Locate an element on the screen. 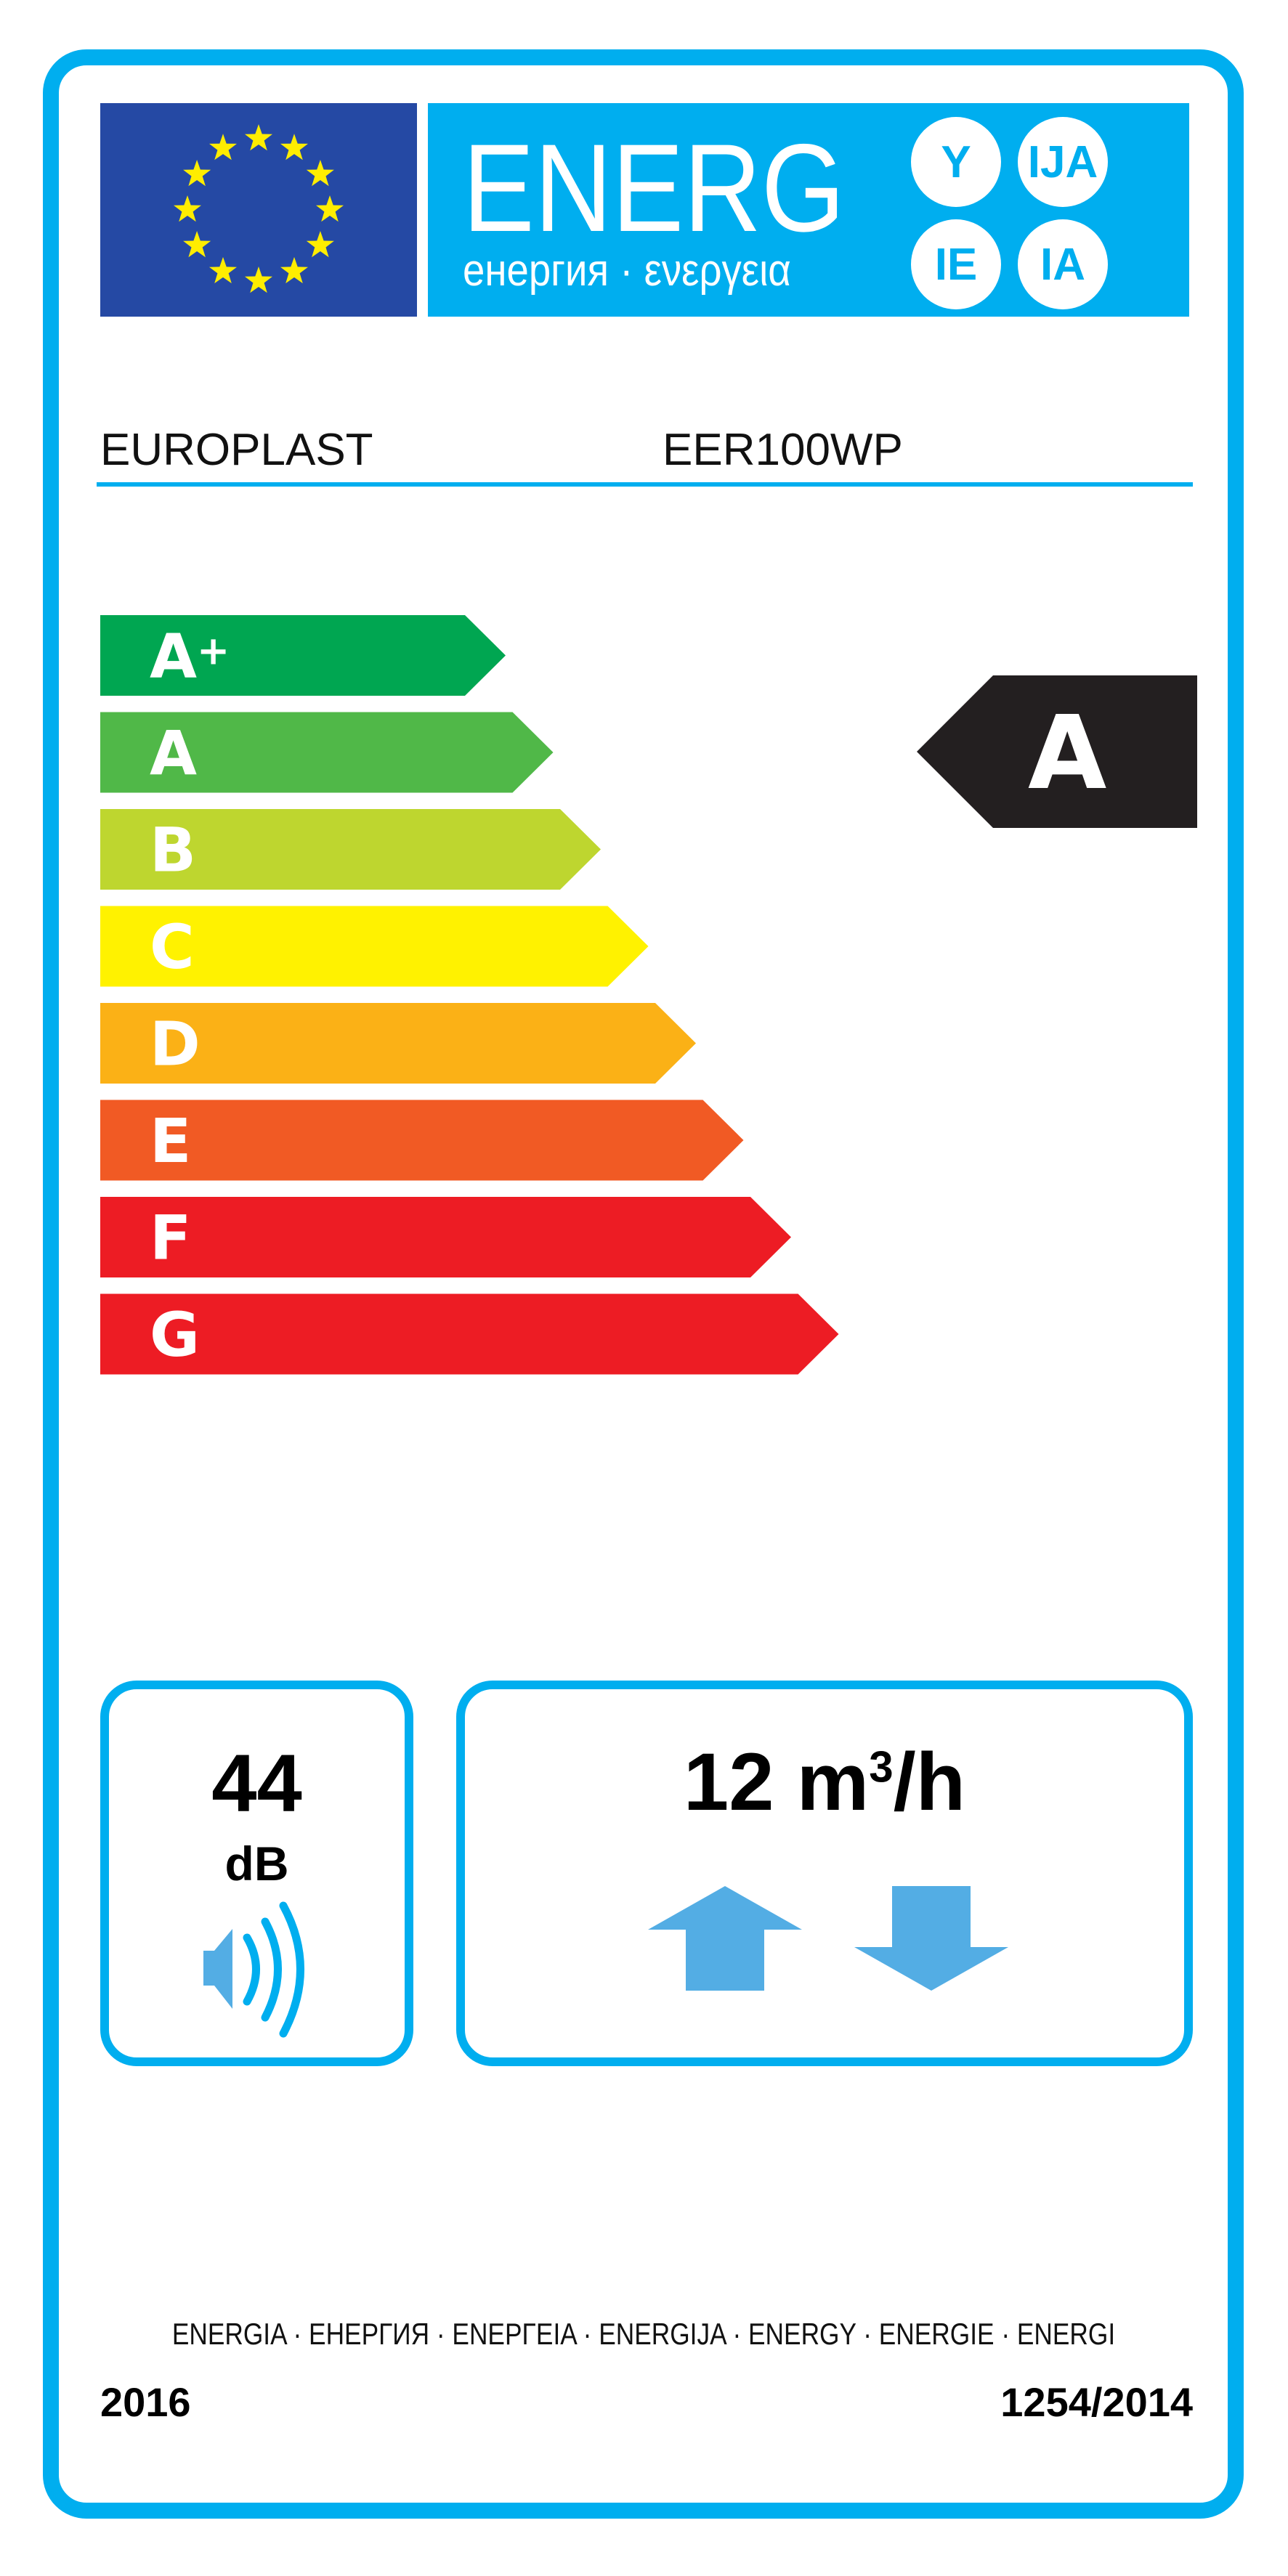  energy-word: ENERG is located at coordinates (654, 188).